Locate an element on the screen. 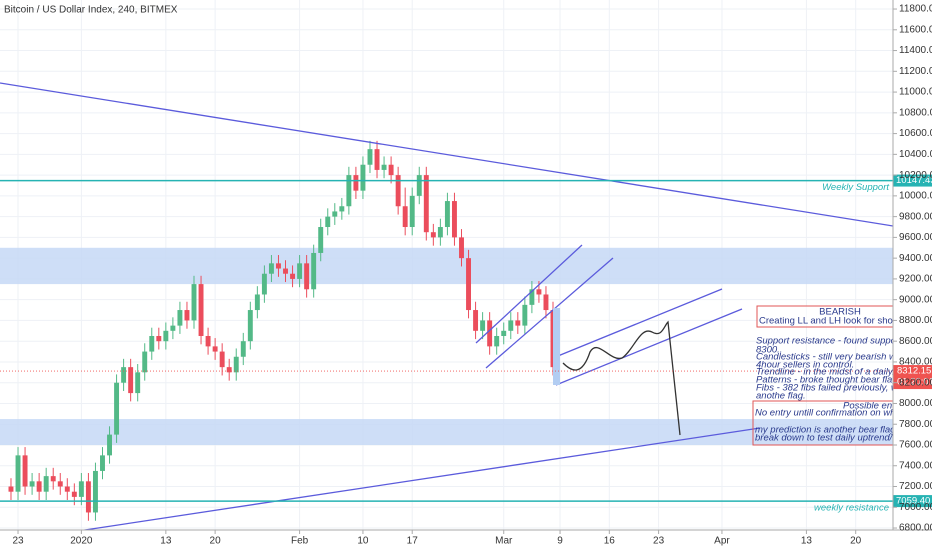 The width and height of the screenshot is (932, 550). y-tick-label: 7800.00 is located at coordinates (915, 424).